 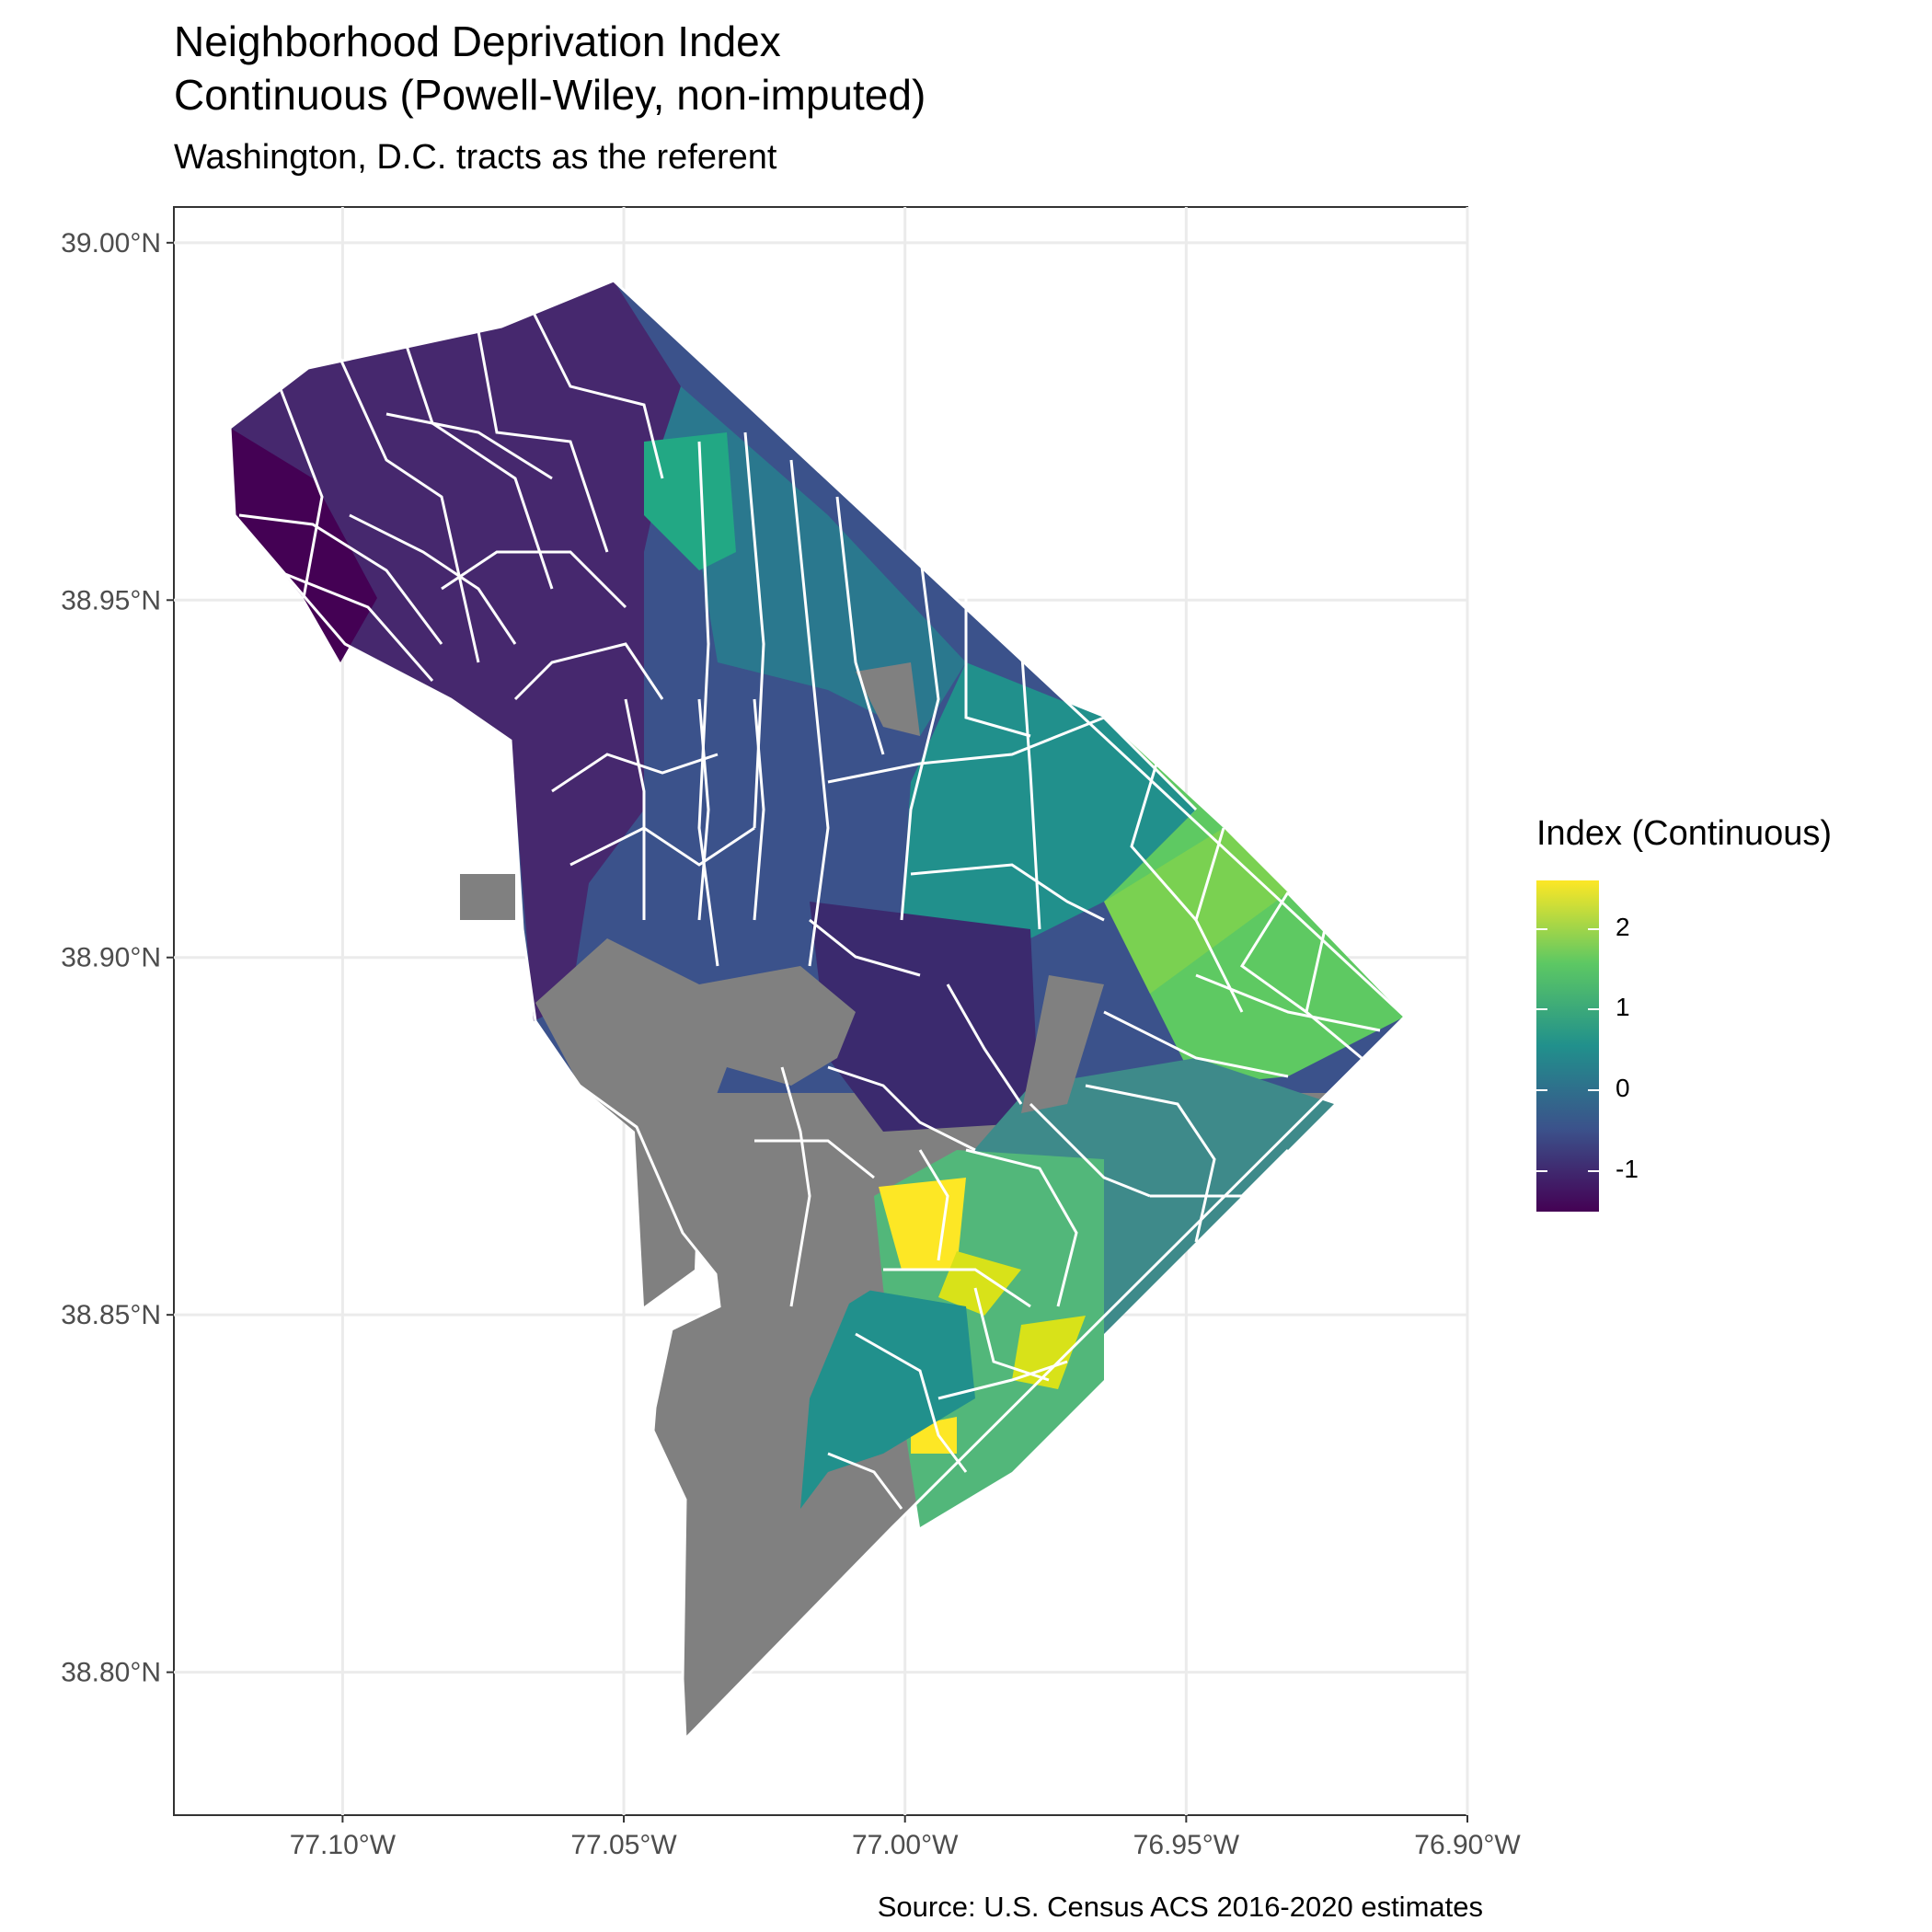 I want to click on tract-region-sw-teal, so click(x=887, y=1398).